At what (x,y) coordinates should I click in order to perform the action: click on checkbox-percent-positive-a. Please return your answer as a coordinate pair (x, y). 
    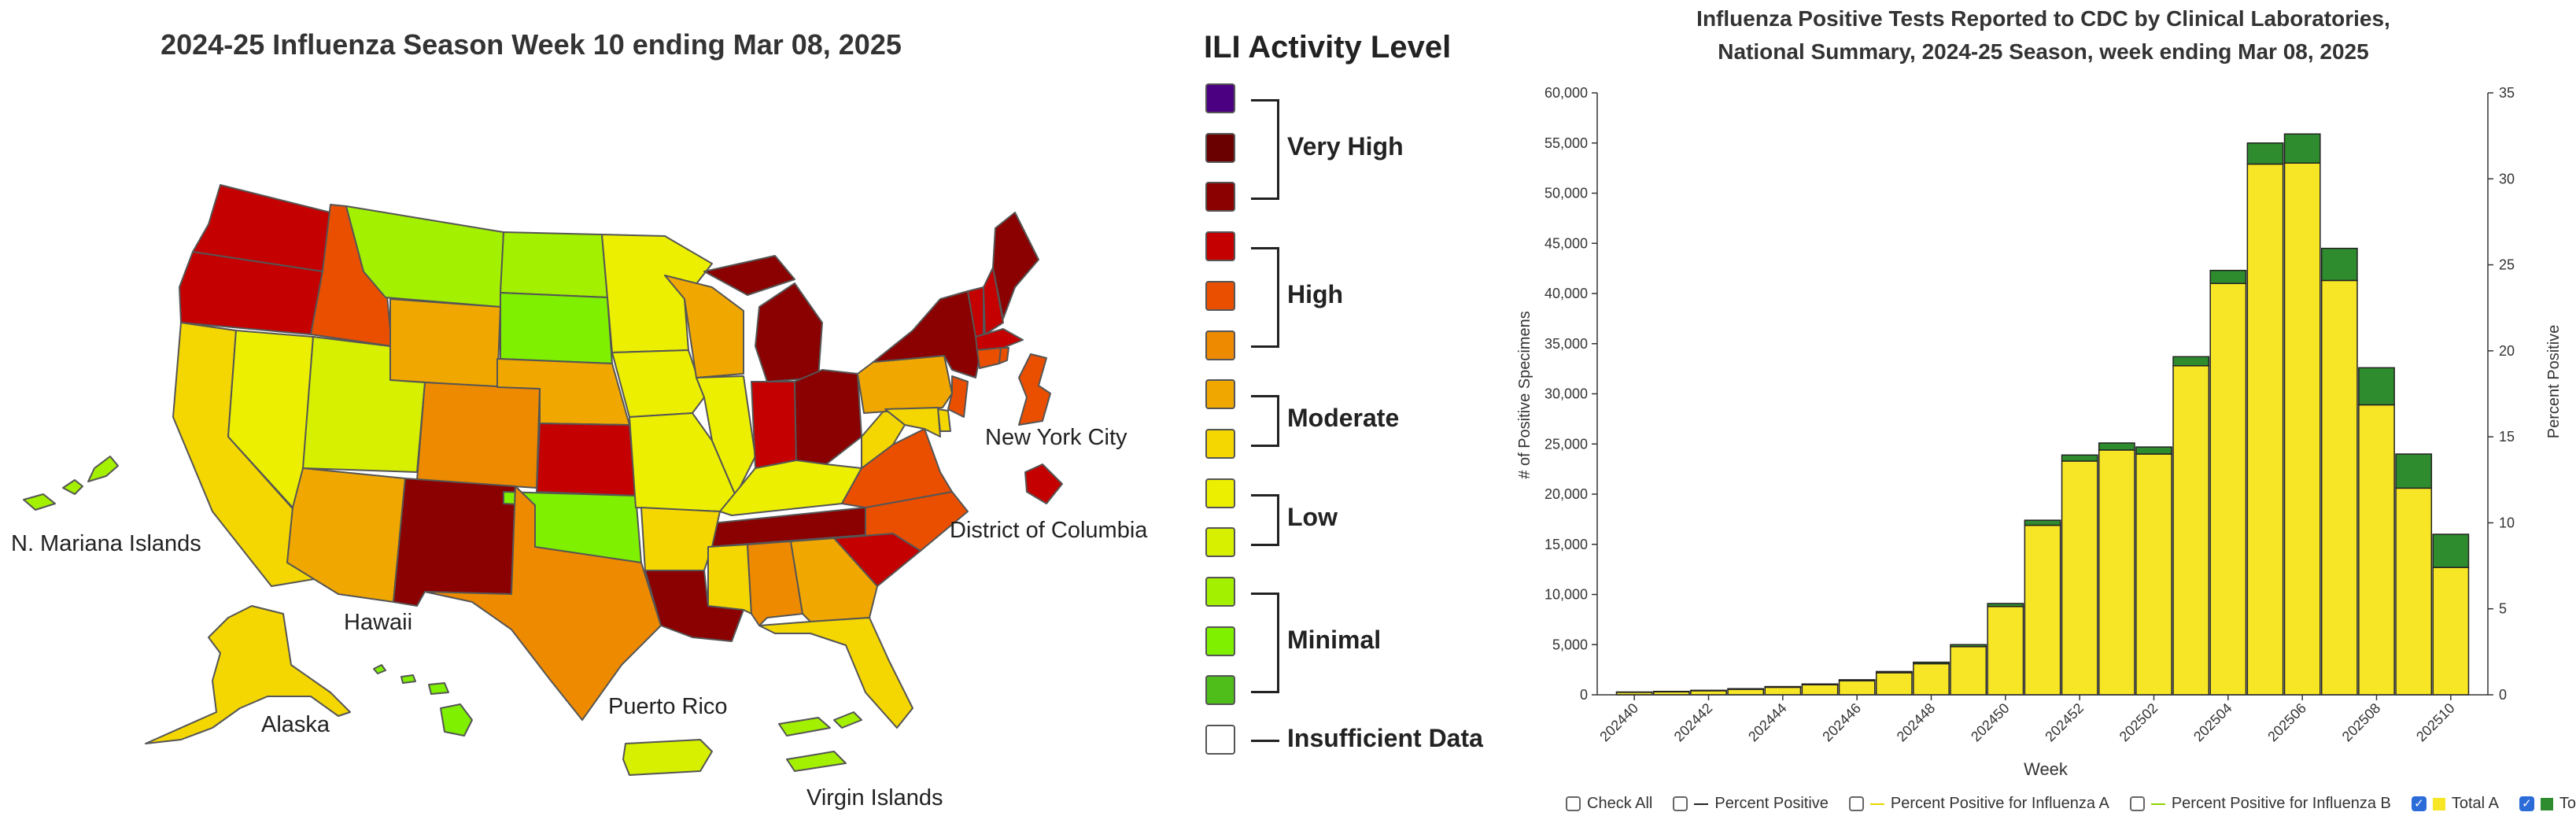
    Looking at the image, I should click on (1856, 803).